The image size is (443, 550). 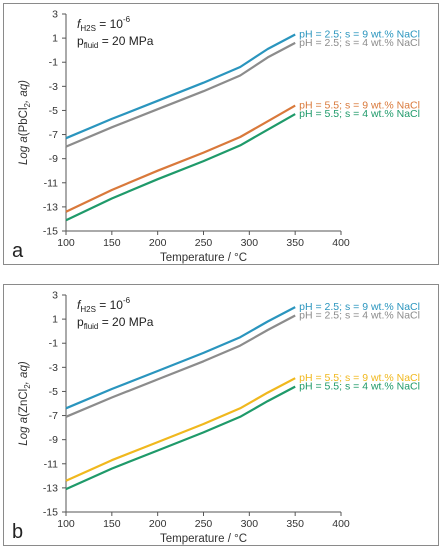 What do you see at coordinates (203, 258) in the screenshot?
I see `chart-a-x-axis-title: Temperature / °C` at bounding box center [203, 258].